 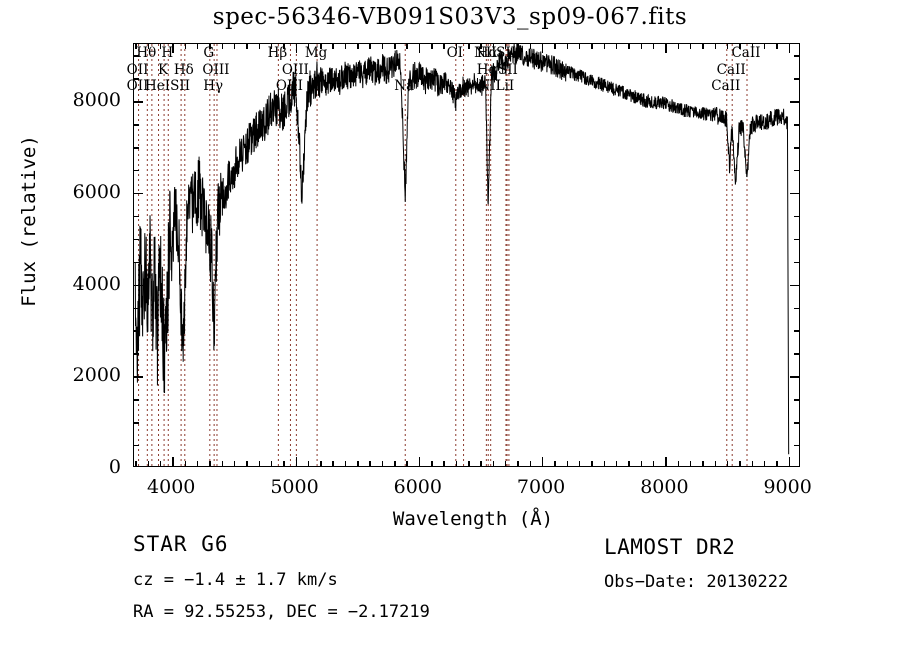 What do you see at coordinates (213, 86) in the screenshot?
I see `spectral-line-label: Hγ` at bounding box center [213, 86].